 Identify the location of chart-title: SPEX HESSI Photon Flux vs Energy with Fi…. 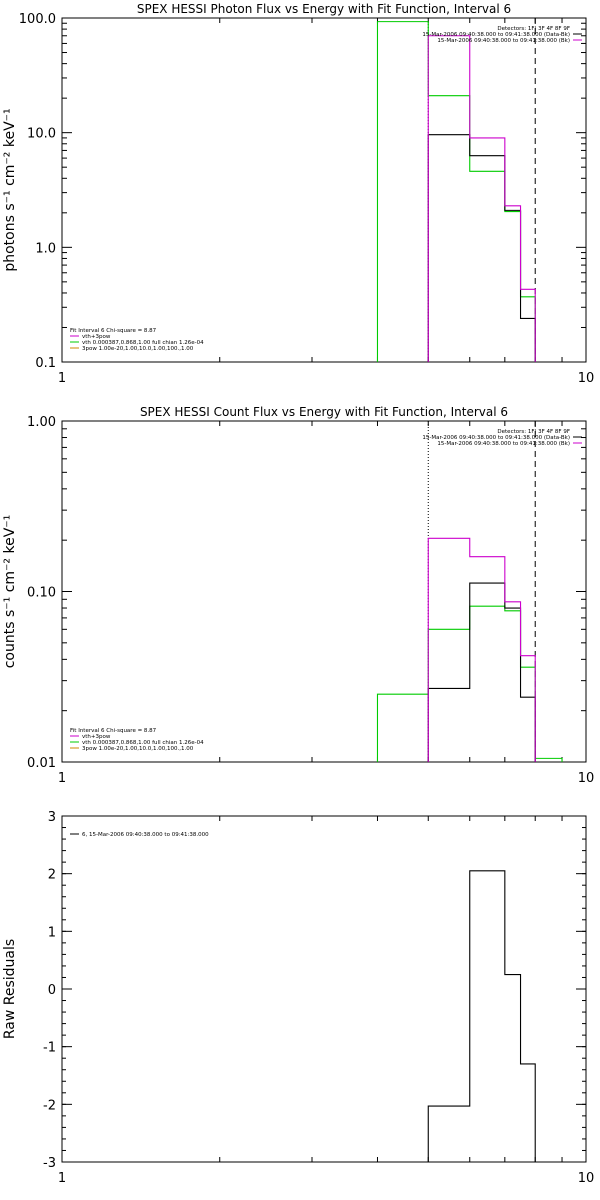
(324, 9).